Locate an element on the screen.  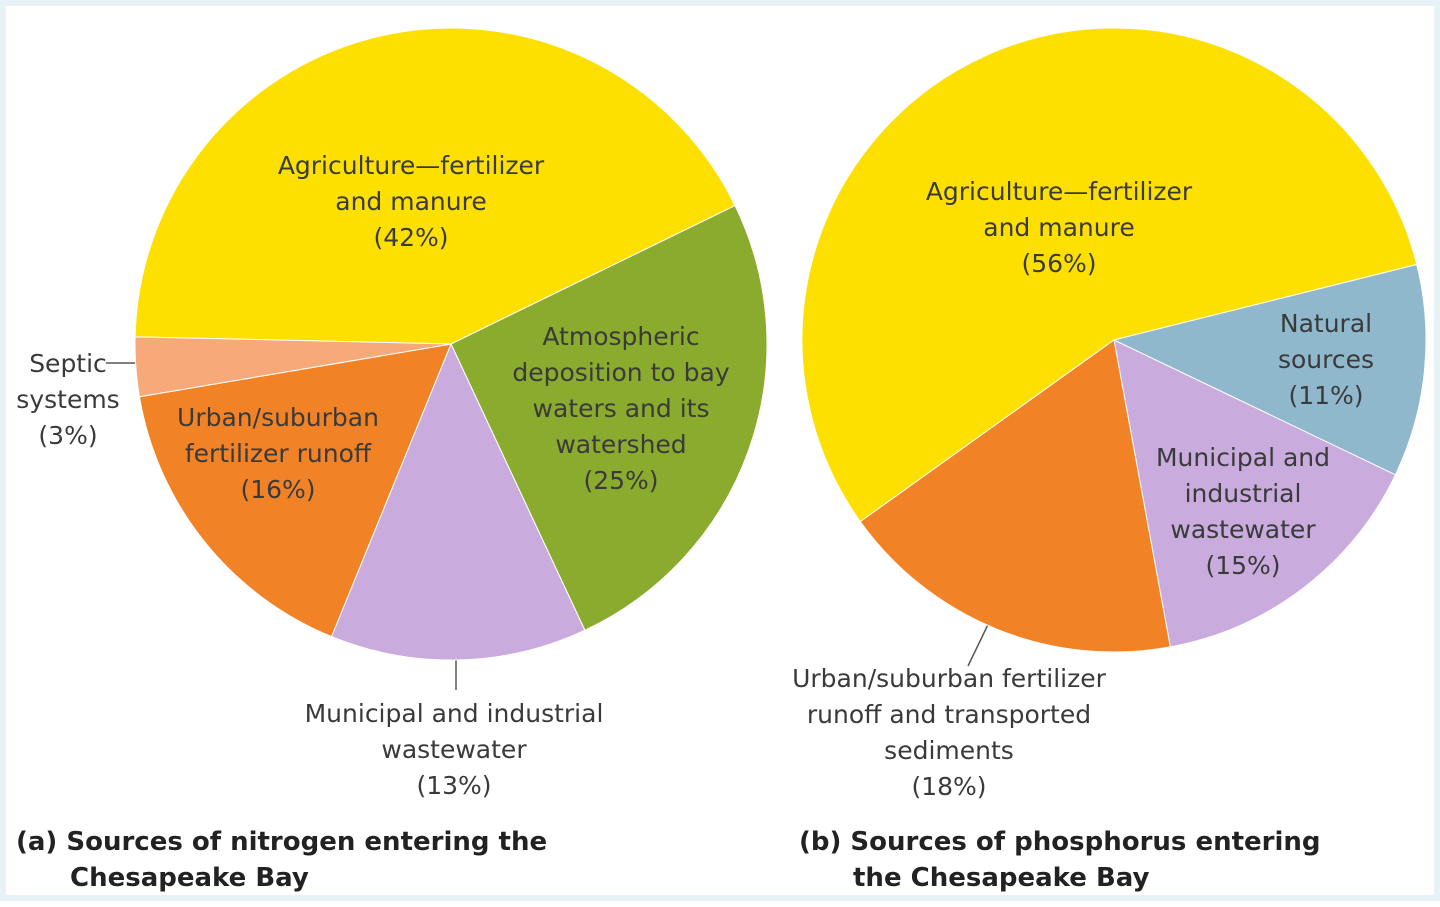
slice-label: Municipal and industrial wastewater (15%) is located at coordinates (1243, 512).